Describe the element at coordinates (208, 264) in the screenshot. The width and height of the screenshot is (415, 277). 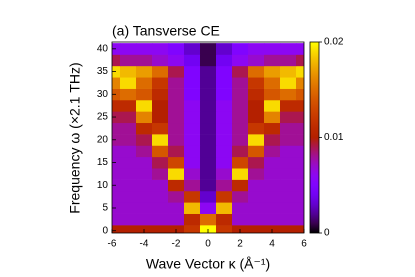
I see `x-axis-label: Wave Vector κ (Å⁻¹)` at that location.